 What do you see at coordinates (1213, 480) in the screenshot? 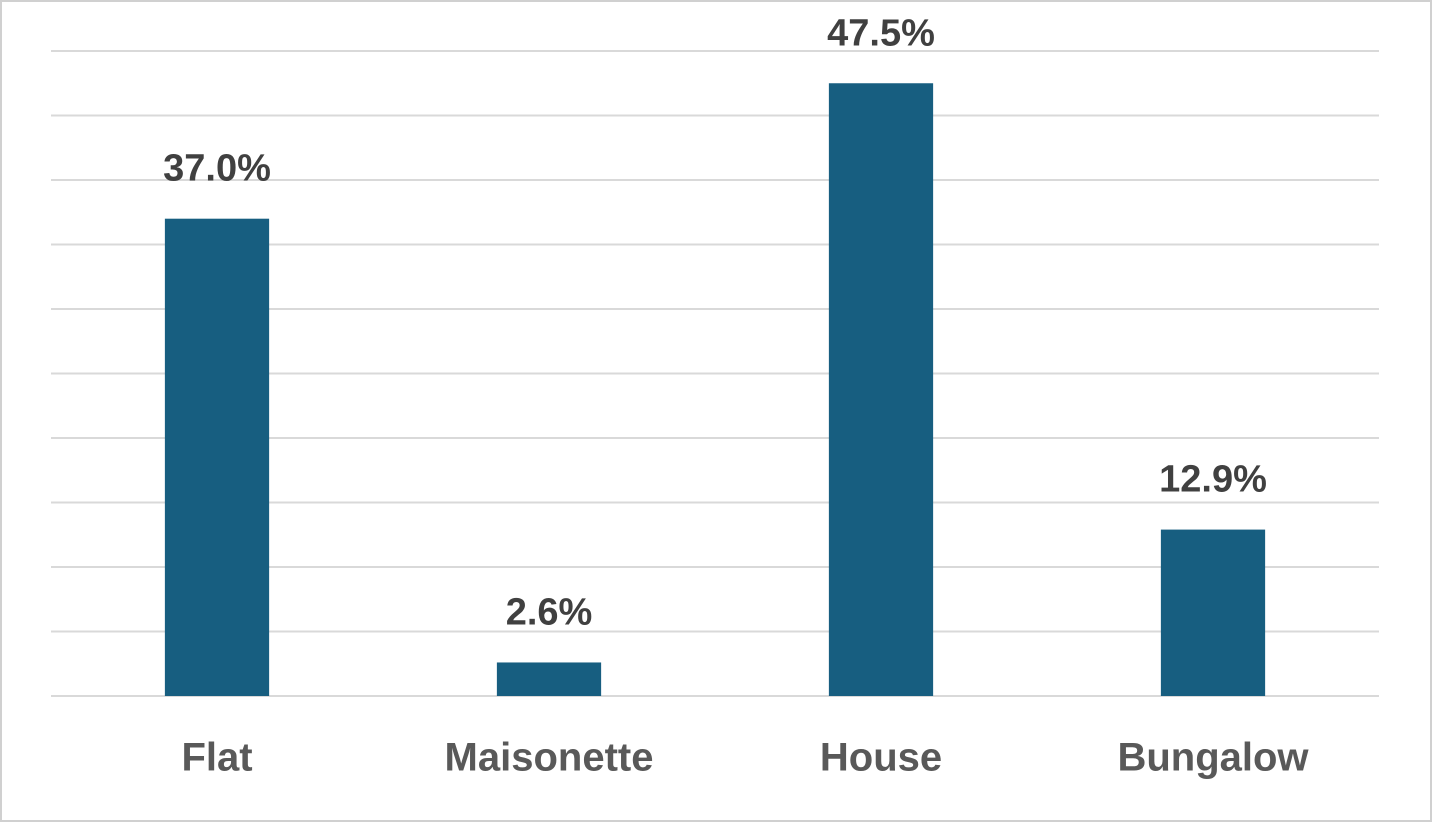
I see `data-label: 12.9%` at bounding box center [1213, 480].